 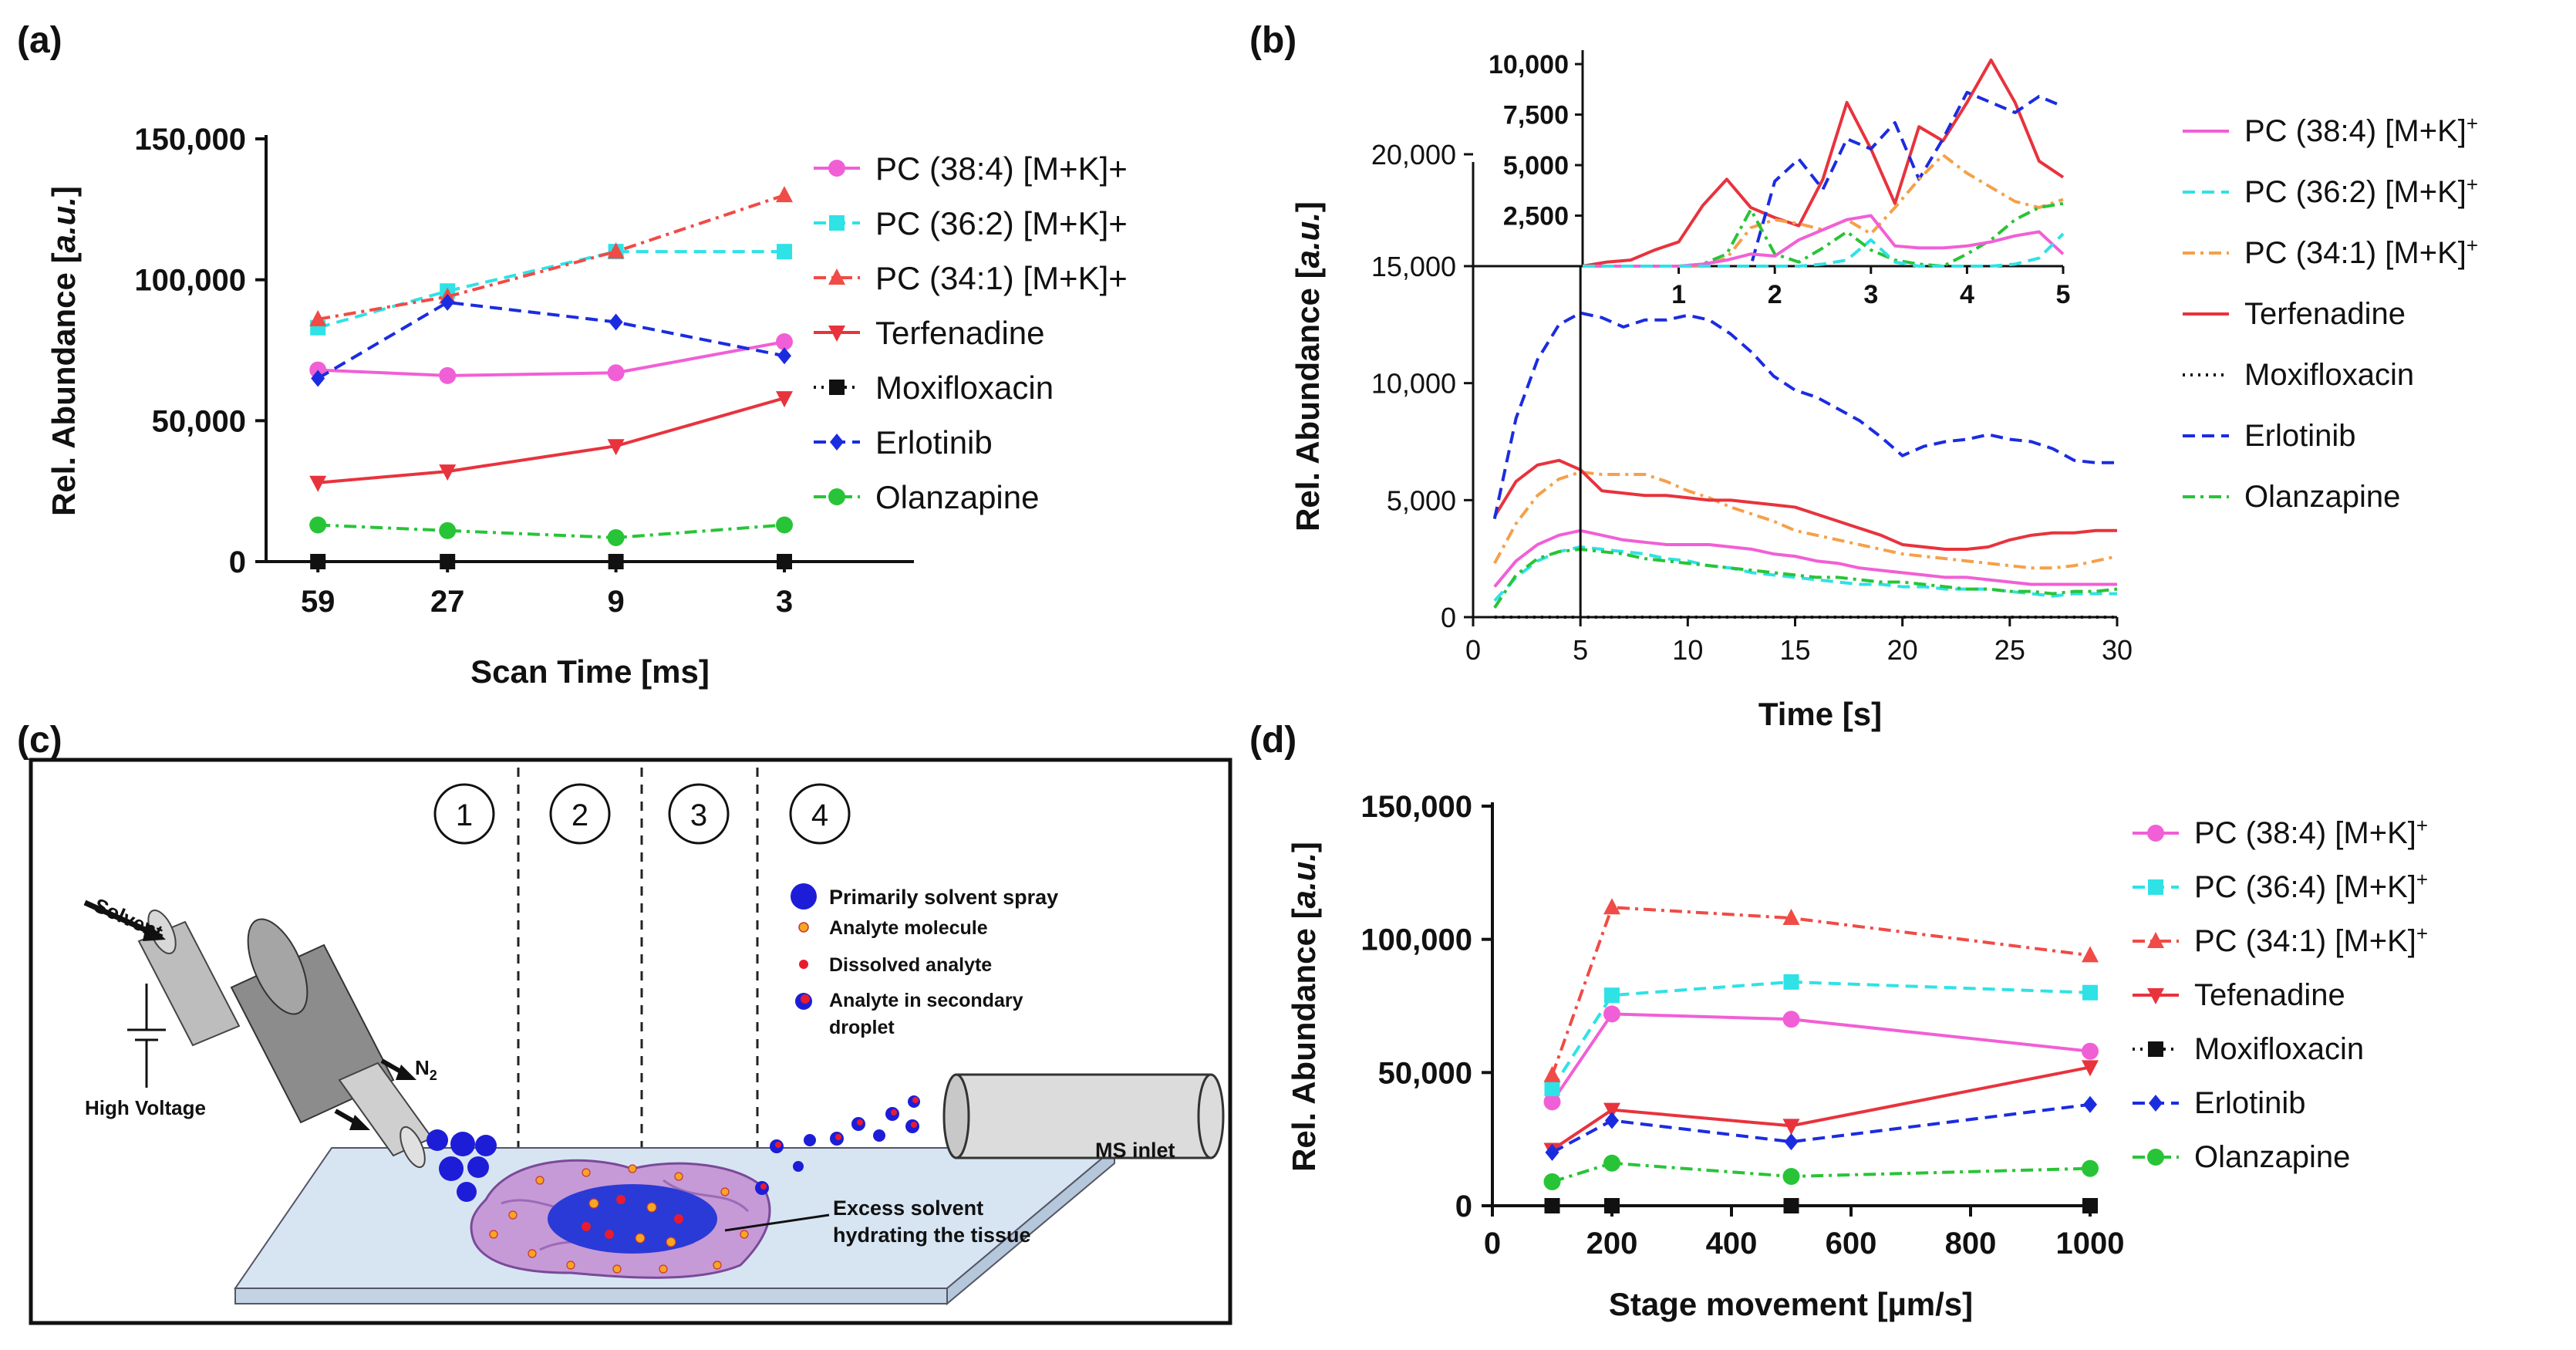 I want to click on x-tick-label: 1000, so click(x=2090, y=1244).